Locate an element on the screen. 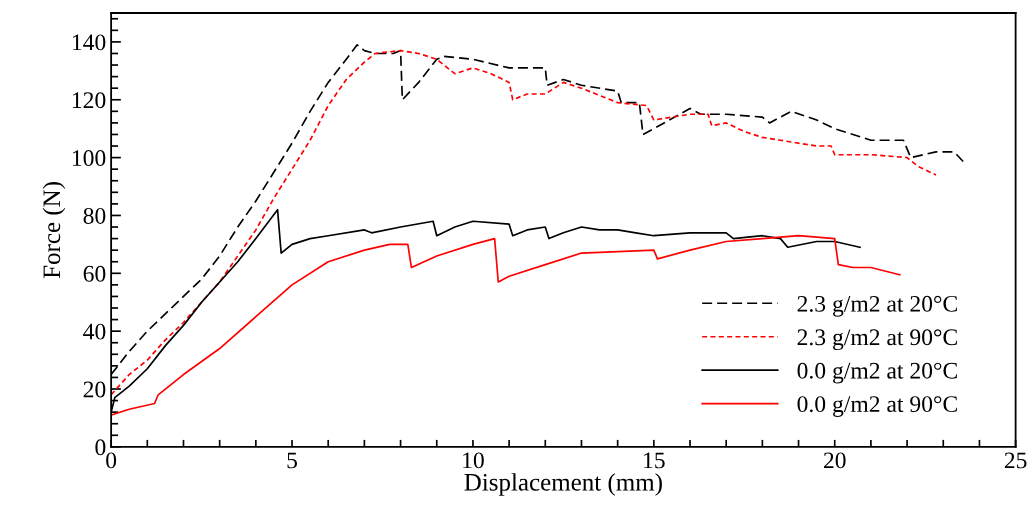 This screenshot has height=519, width=1029. x-tick-label: 20 is located at coordinates (834, 460).